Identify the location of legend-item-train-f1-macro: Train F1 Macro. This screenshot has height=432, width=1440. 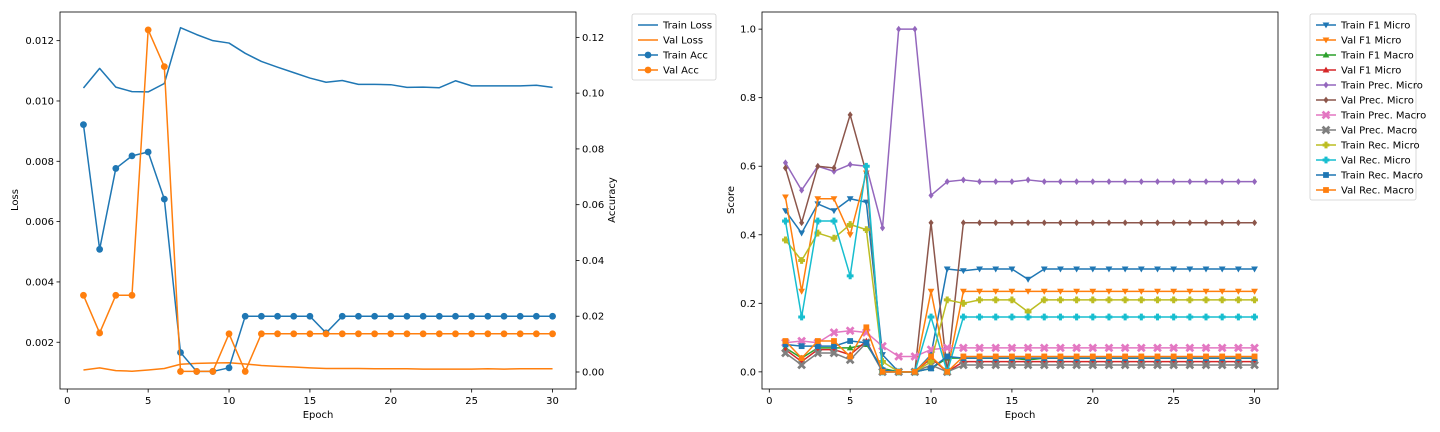
(1365, 56).